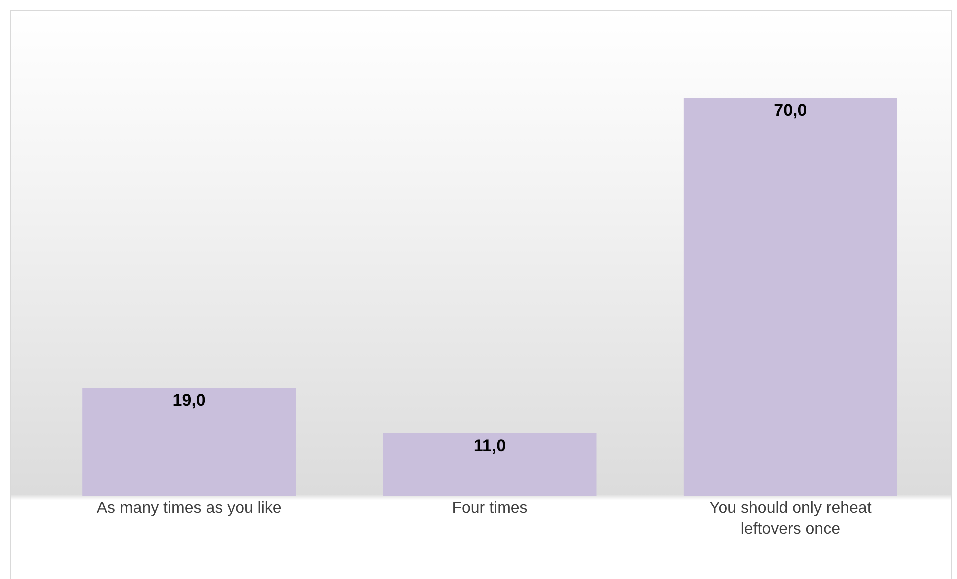 This screenshot has height=579, width=957. What do you see at coordinates (490, 446) in the screenshot?
I see `data-label: 11,0` at bounding box center [490, 446].